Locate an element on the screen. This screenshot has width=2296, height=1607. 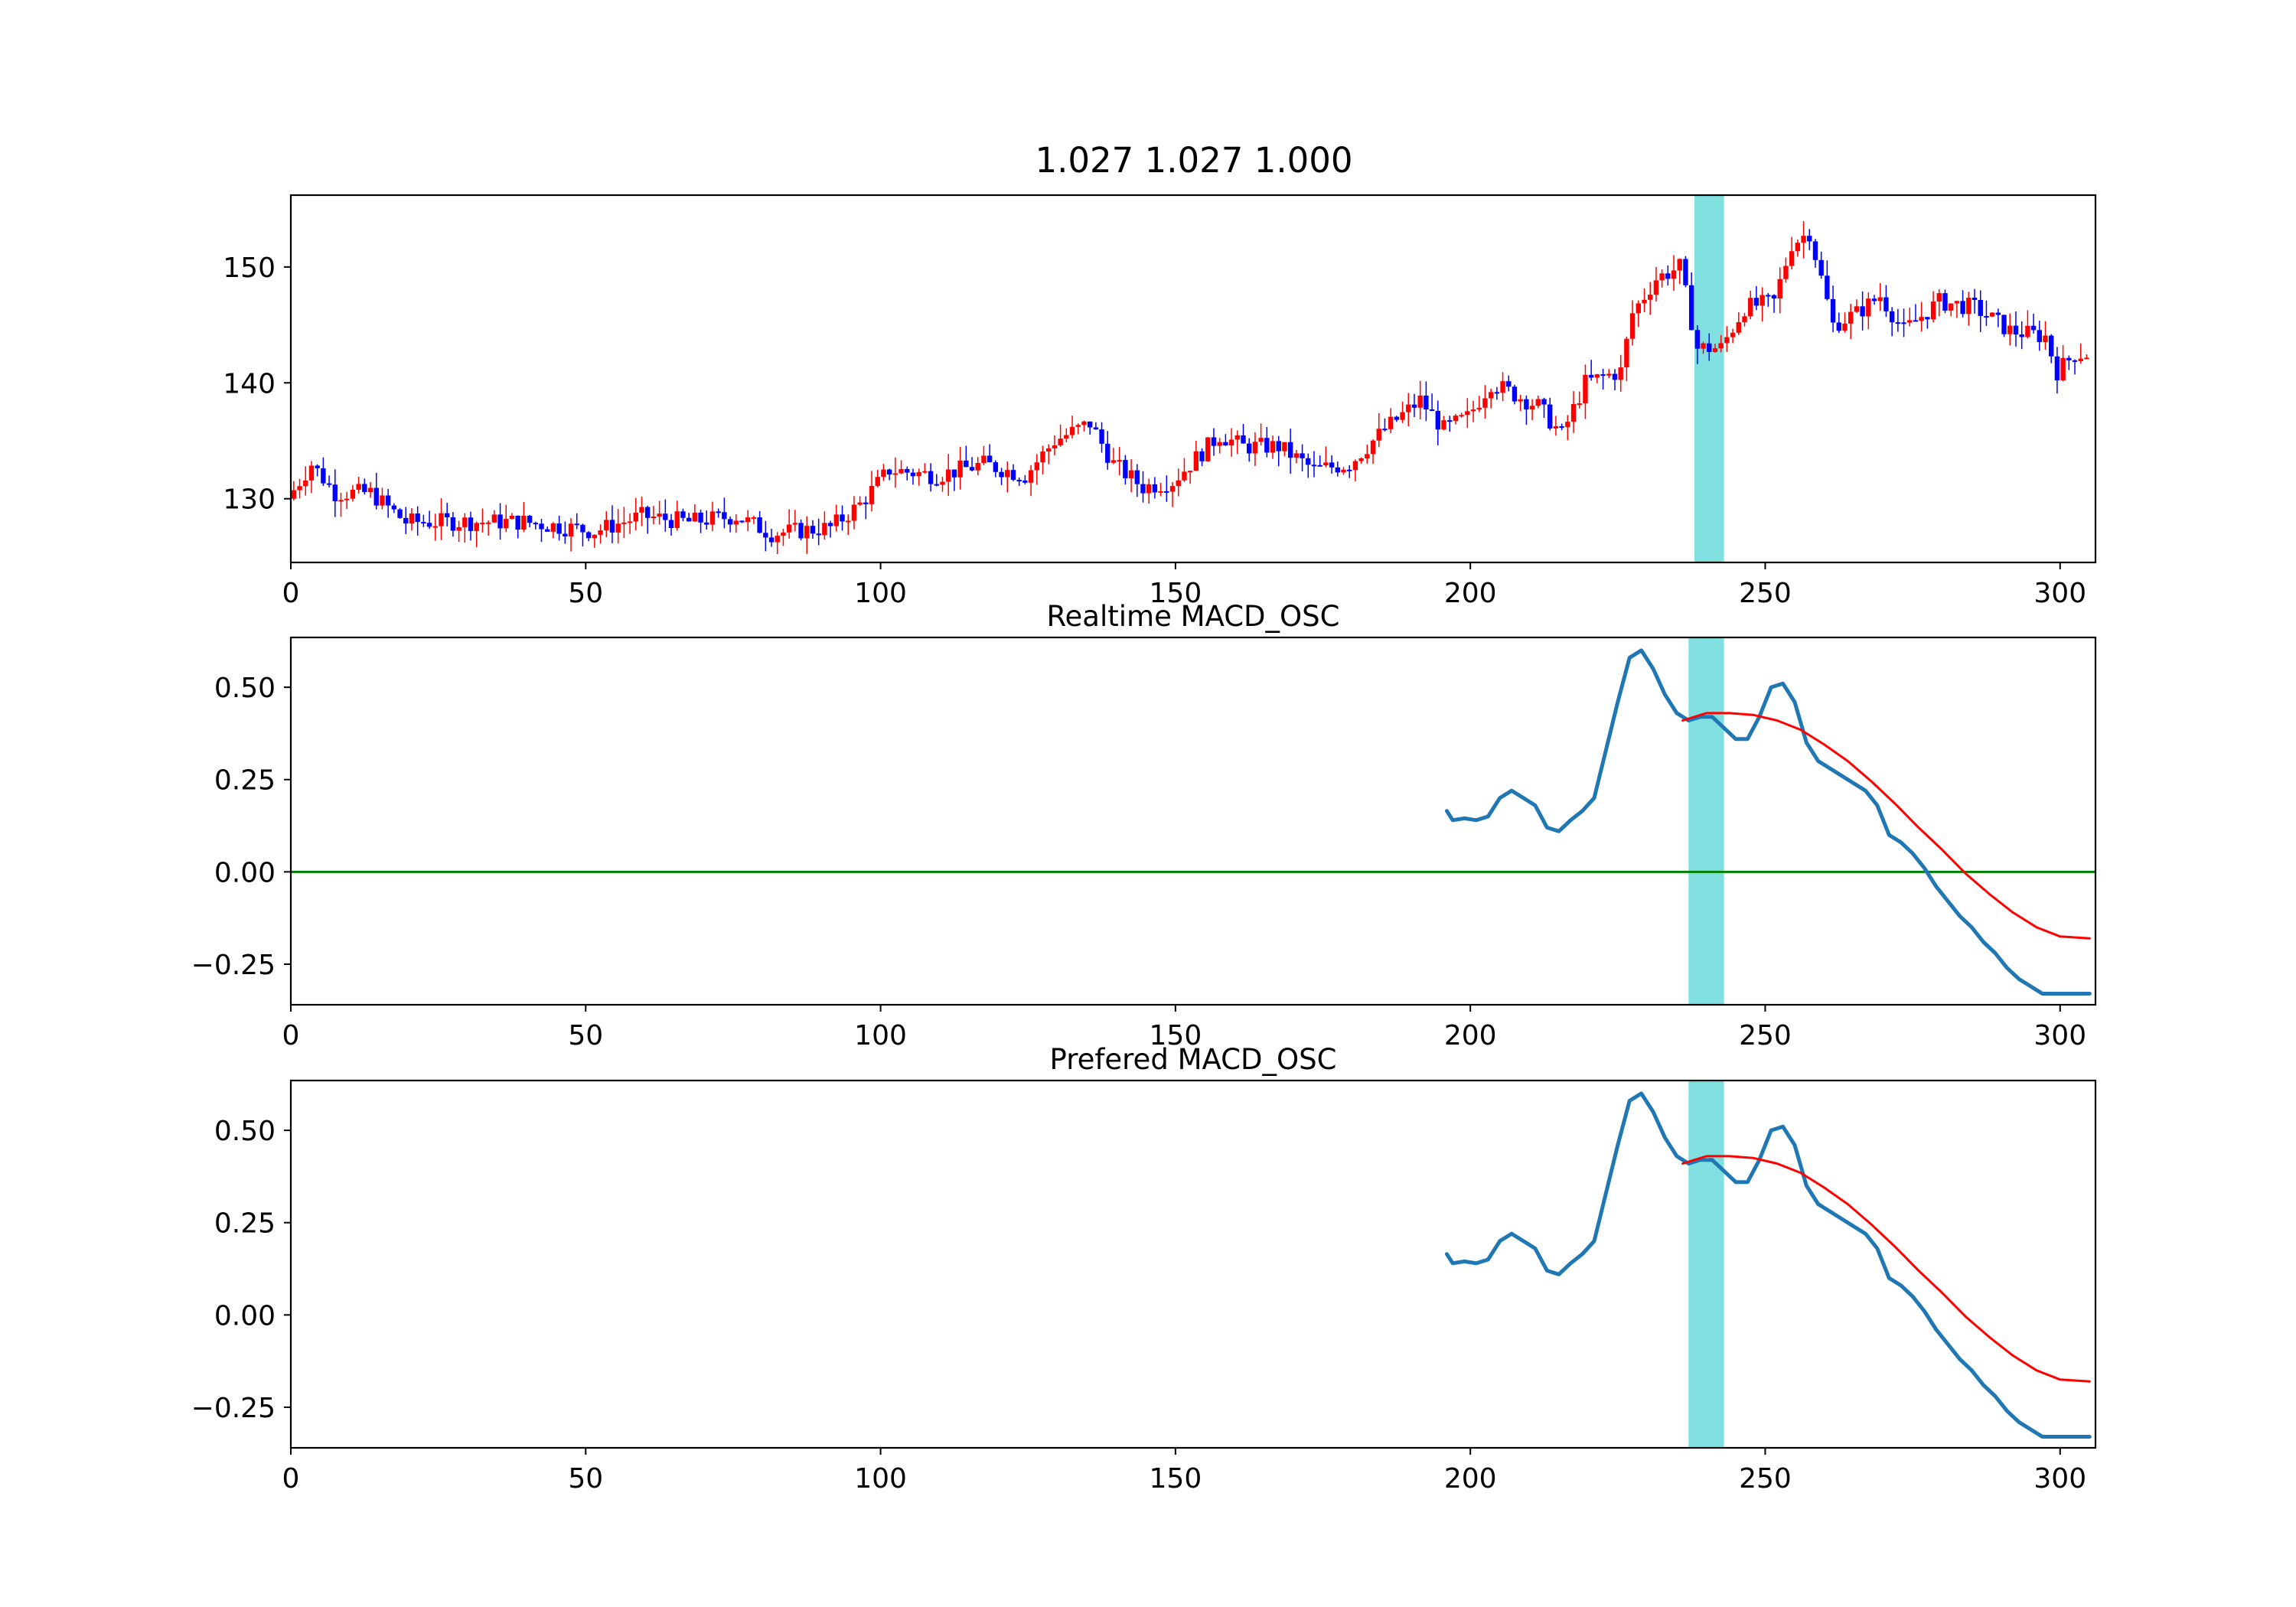
y-tick-label: 140 is located at coordinates (249, 383).